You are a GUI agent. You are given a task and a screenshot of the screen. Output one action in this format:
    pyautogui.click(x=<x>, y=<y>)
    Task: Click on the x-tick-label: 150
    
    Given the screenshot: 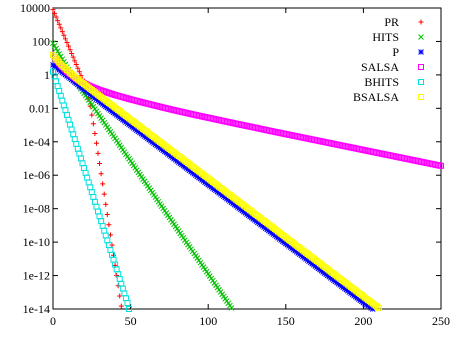 What is the action you would take?
    pyautogui.click(x=286, y=321)
    